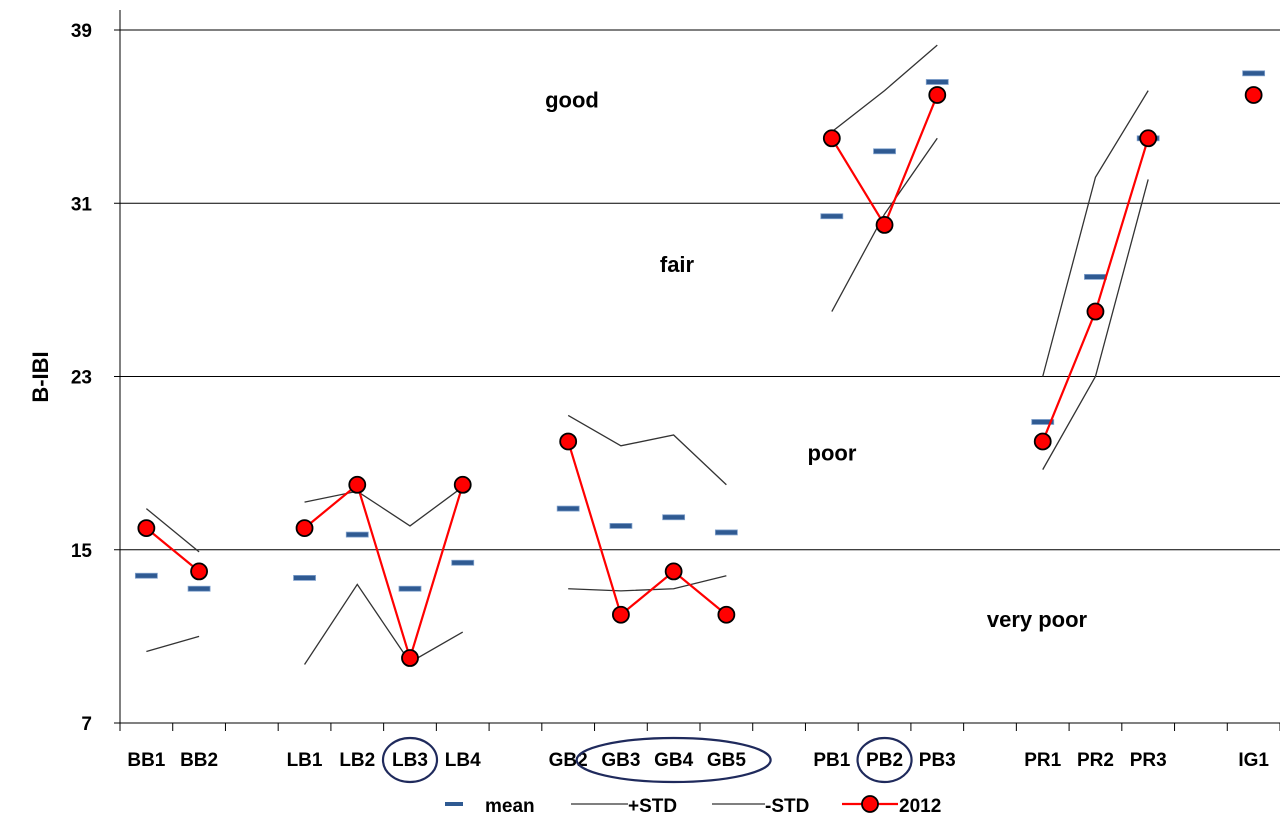  Describe the element at coordinates (677, 264) in the screenshot. I see `zone-label: fair` at that location.